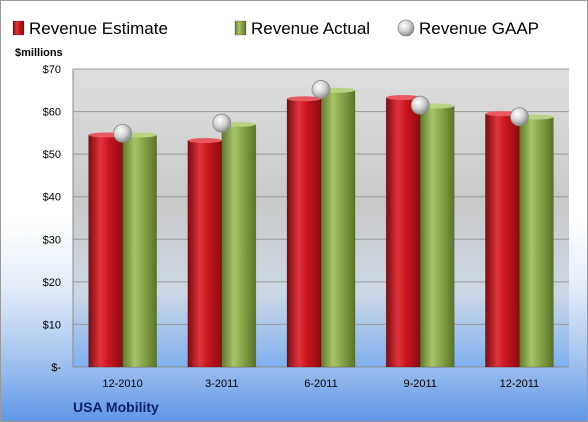 This screenshot has height=422, width=588. Describe the element at coordinates (39, 53) in the screenshot. I see `y-axis-unit-label: $millions` at that location.